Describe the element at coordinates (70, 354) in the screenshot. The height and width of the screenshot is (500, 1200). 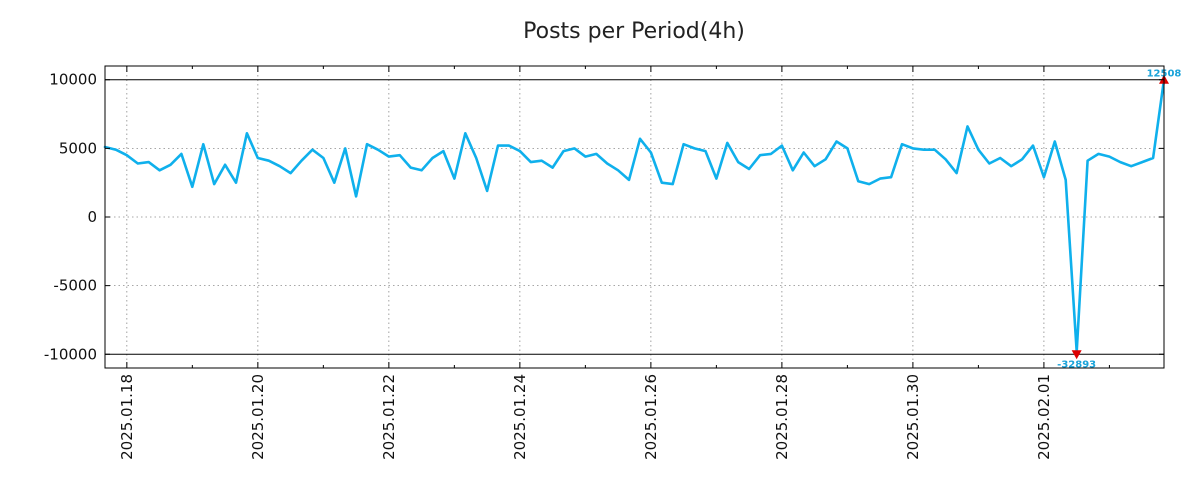
I see `y-tick-label: -10000` at that location.